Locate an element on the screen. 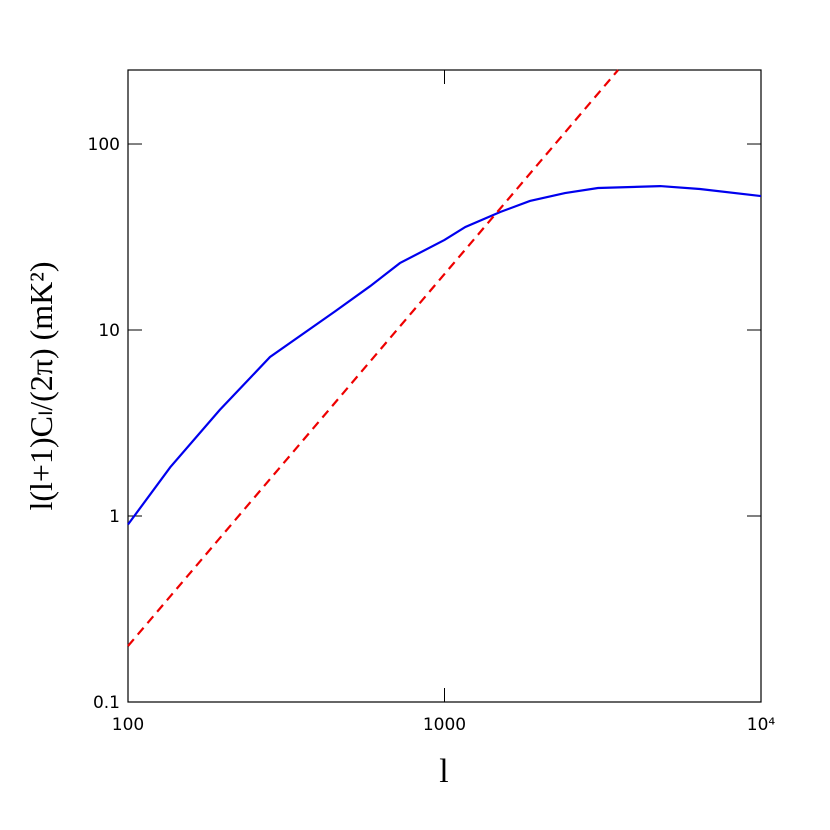 The image size is (830, 830). x-axis-label: l is located at coordinates (443, 771).